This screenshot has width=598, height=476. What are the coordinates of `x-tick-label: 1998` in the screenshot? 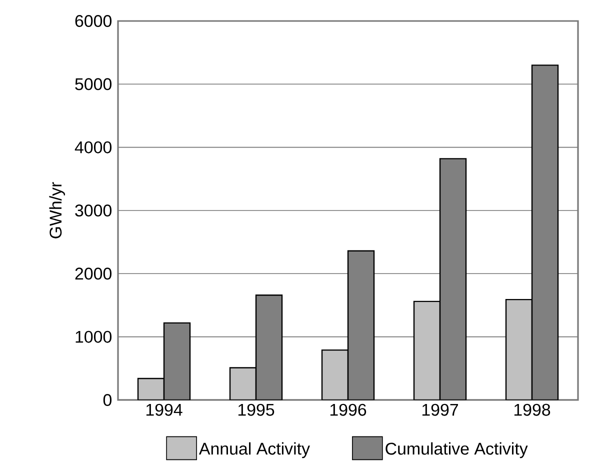 It's located at (532, 410).